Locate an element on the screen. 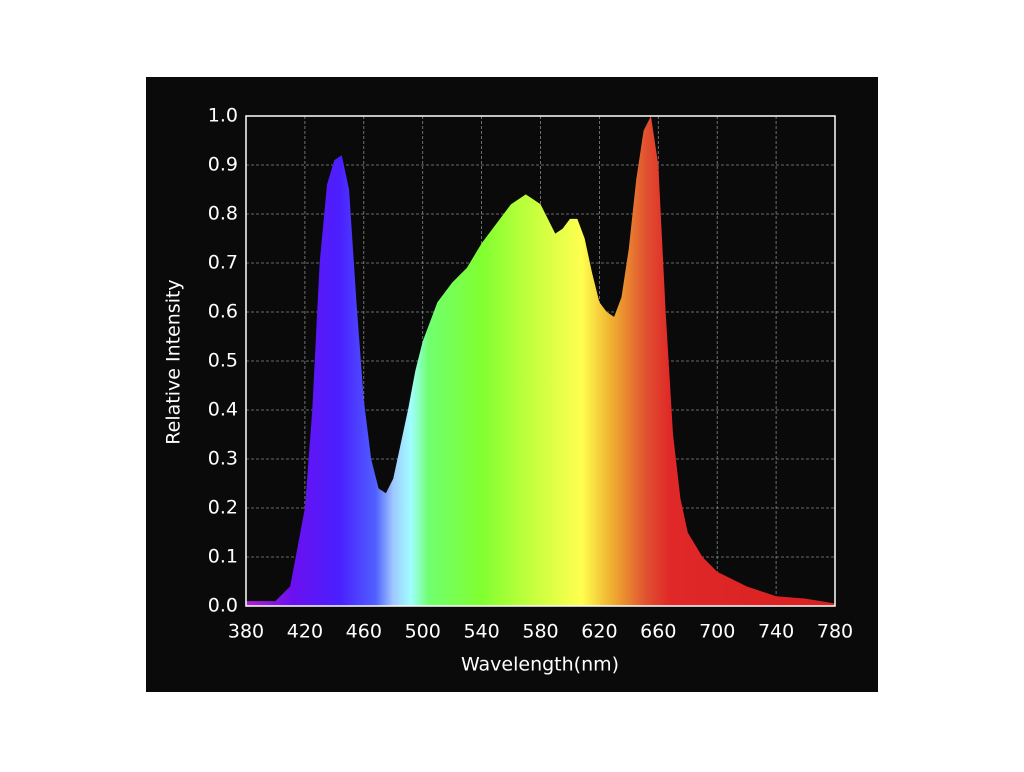  y-tick-label: 0.6 is located at coordinates (223, 312).